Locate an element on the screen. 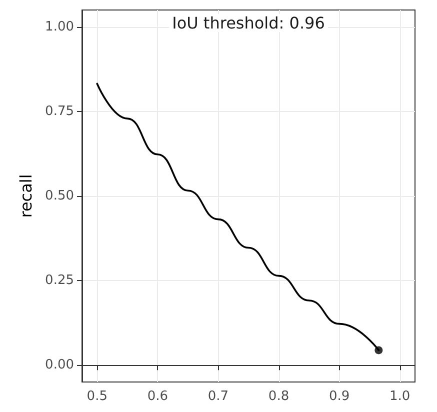  x-tick-label: 0.6 is located at coordinates (157, 396).